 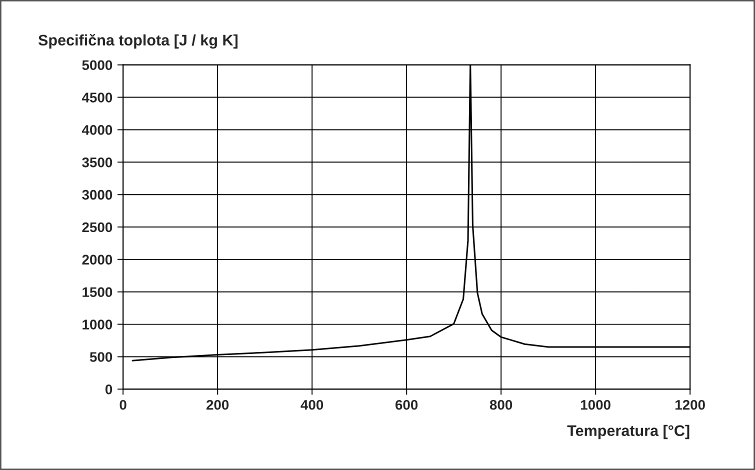 What do you see at coordinates (97, 65) in the screenshot?
I see `y-tick-label: 5000` at bounding box center [97, 65].